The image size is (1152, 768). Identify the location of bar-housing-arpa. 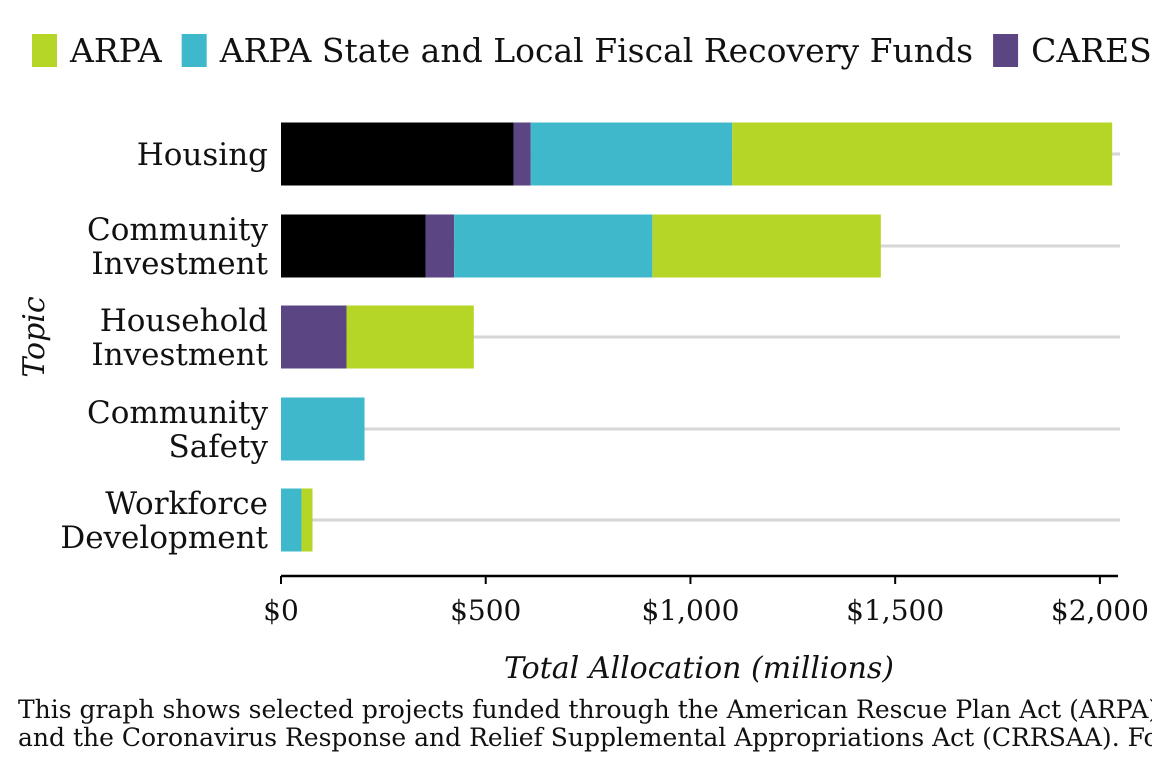
(922, 154).